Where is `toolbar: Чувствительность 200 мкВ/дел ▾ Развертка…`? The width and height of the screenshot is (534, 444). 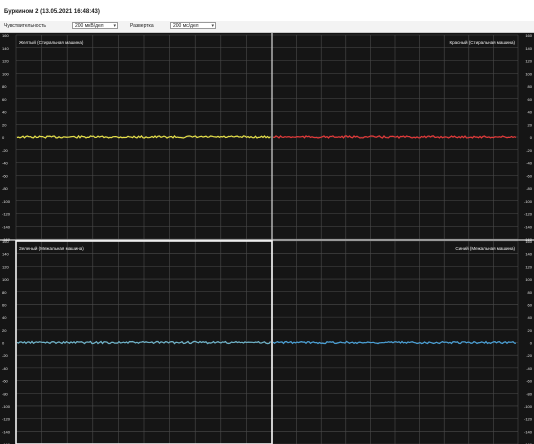
toolbar: Чувствительность 200 мкВ/дел ▾ Развертка… is located at coordinates (267, 27).